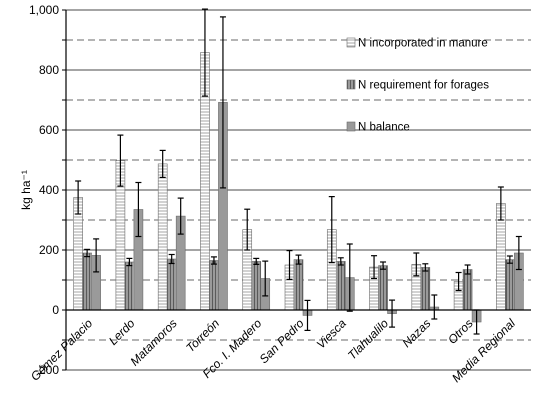  I want to click on y-axis-label: kg ha⁻¹, so click(26, 190).